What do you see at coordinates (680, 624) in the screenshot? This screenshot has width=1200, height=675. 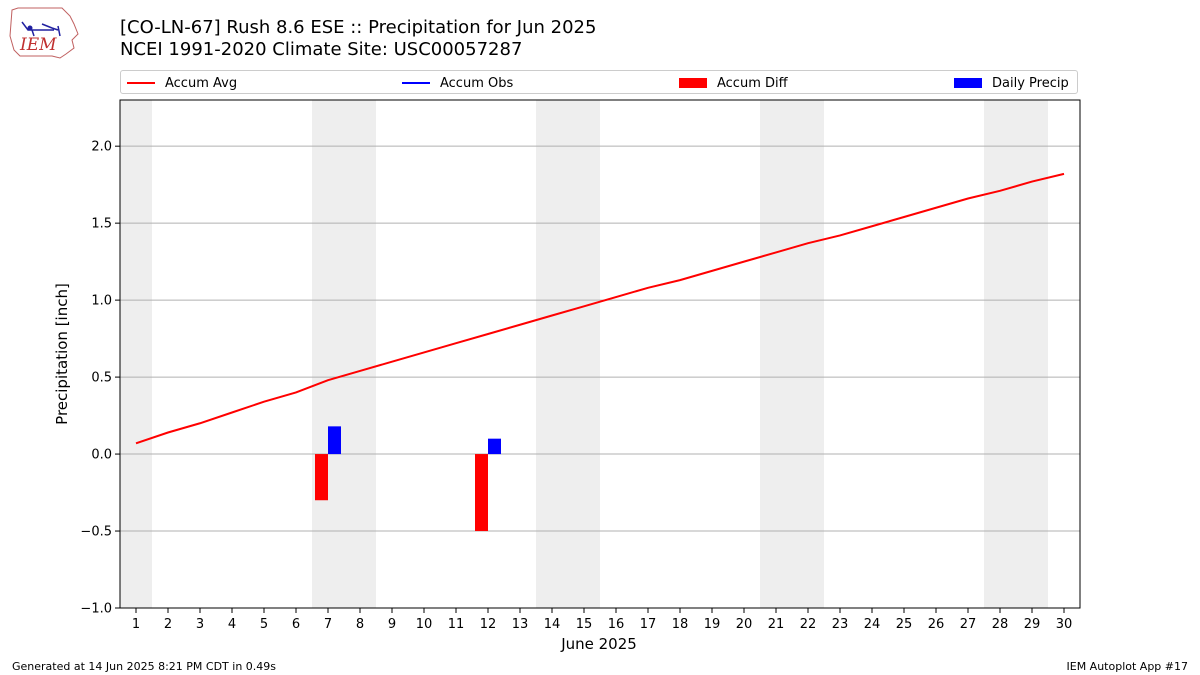 I see `x-tick-label: 18` at bounding box center [680, 624].